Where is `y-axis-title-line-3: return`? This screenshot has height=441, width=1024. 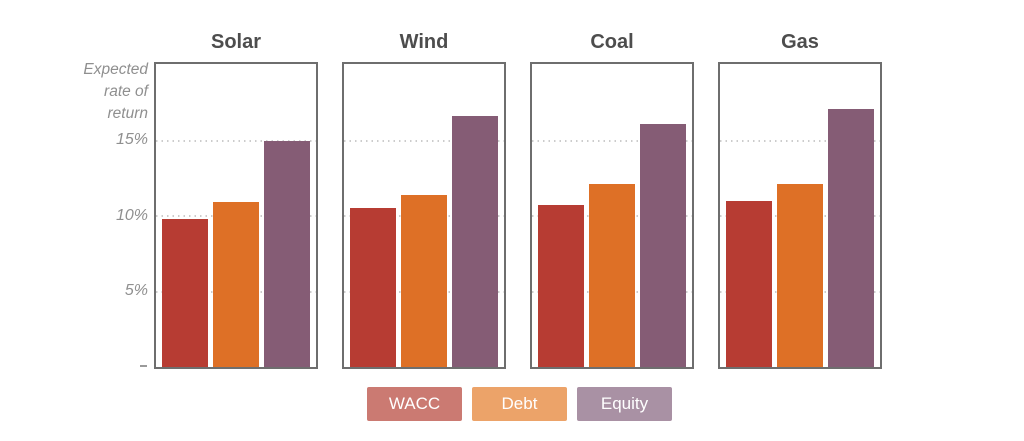 y-axis-title-line-3: return is located at coordinates (128, 113).